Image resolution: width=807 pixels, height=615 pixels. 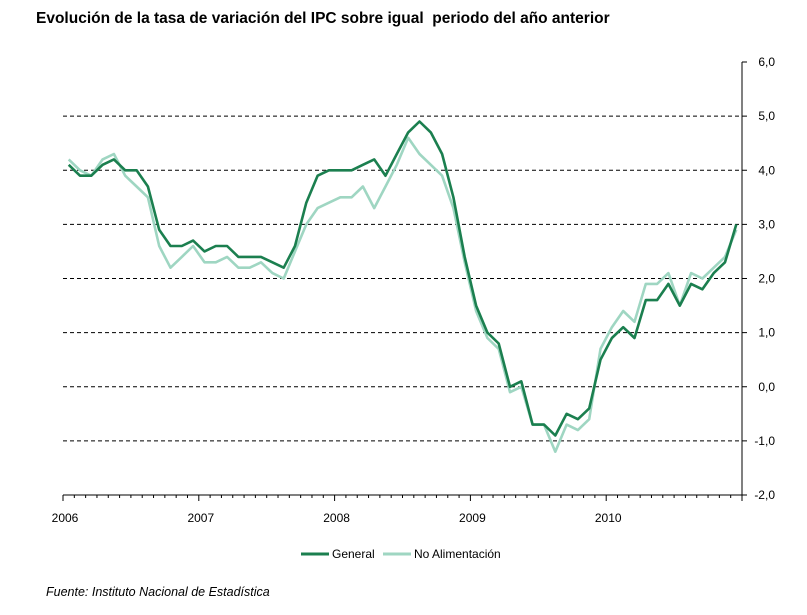 I want to click on x-tick-label: 2006, so click(x=65, y=518).